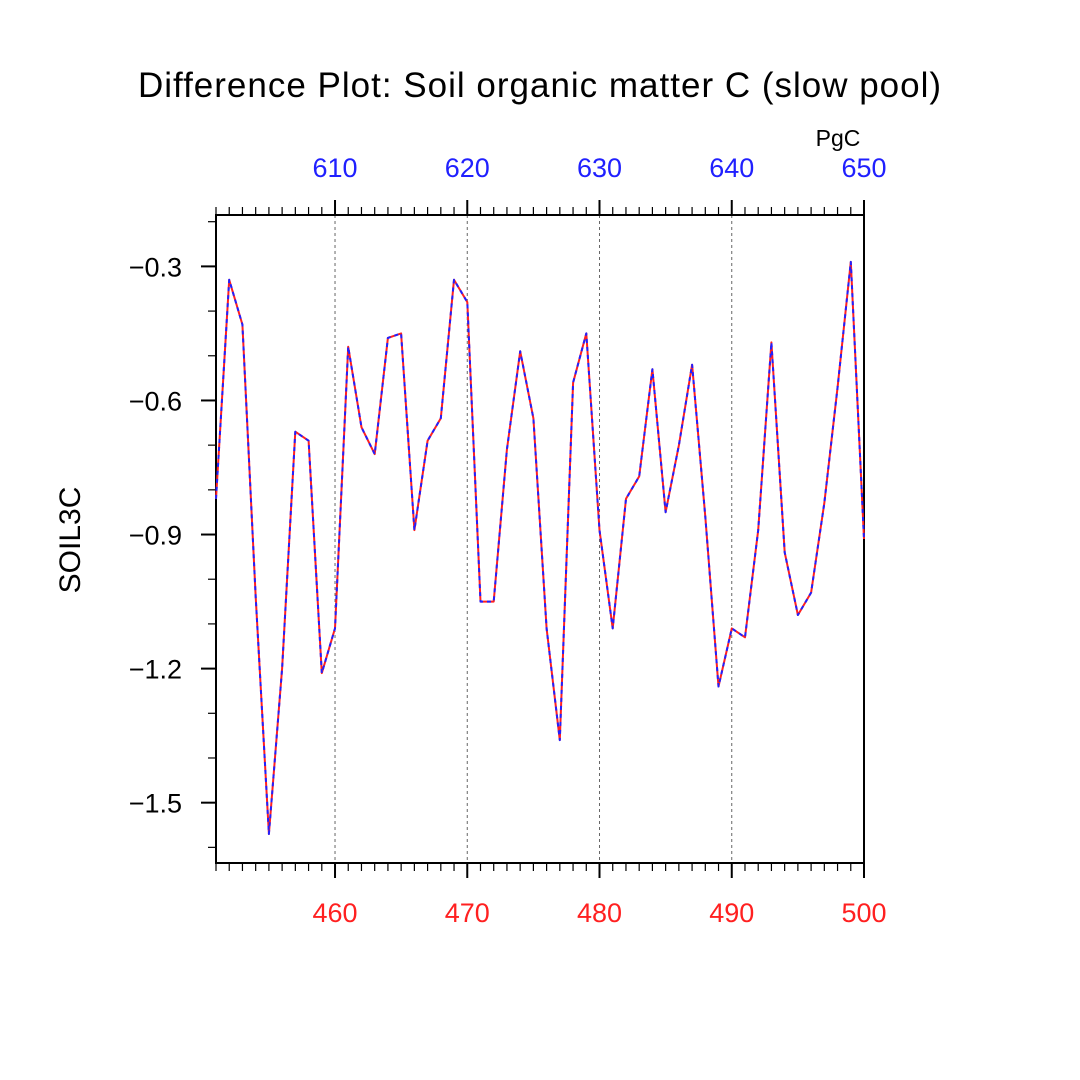 The width and height of the screenshot is (1080, 1080). Describe the element at coordinates (467, 913) in the screenshot. I see `x-tick-label: 470` at that location.